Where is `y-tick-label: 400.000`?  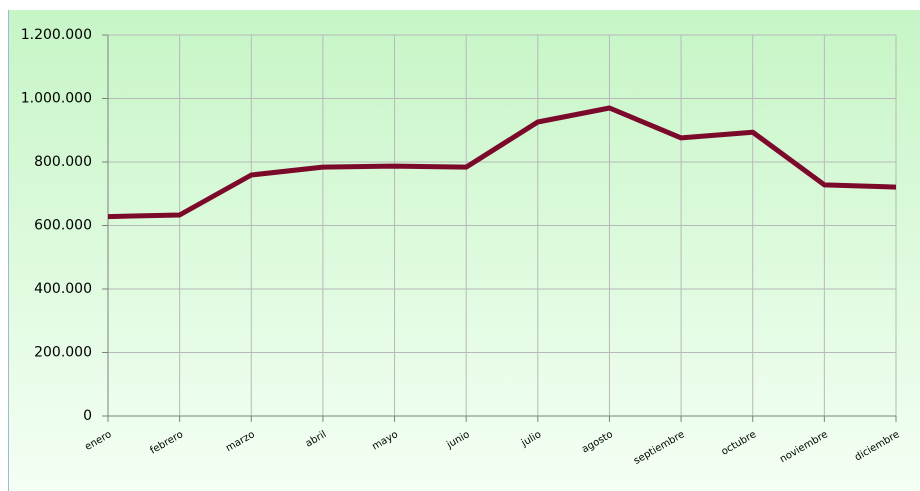
y-tick-label: 400.000 is located at coordinates (63, 289).